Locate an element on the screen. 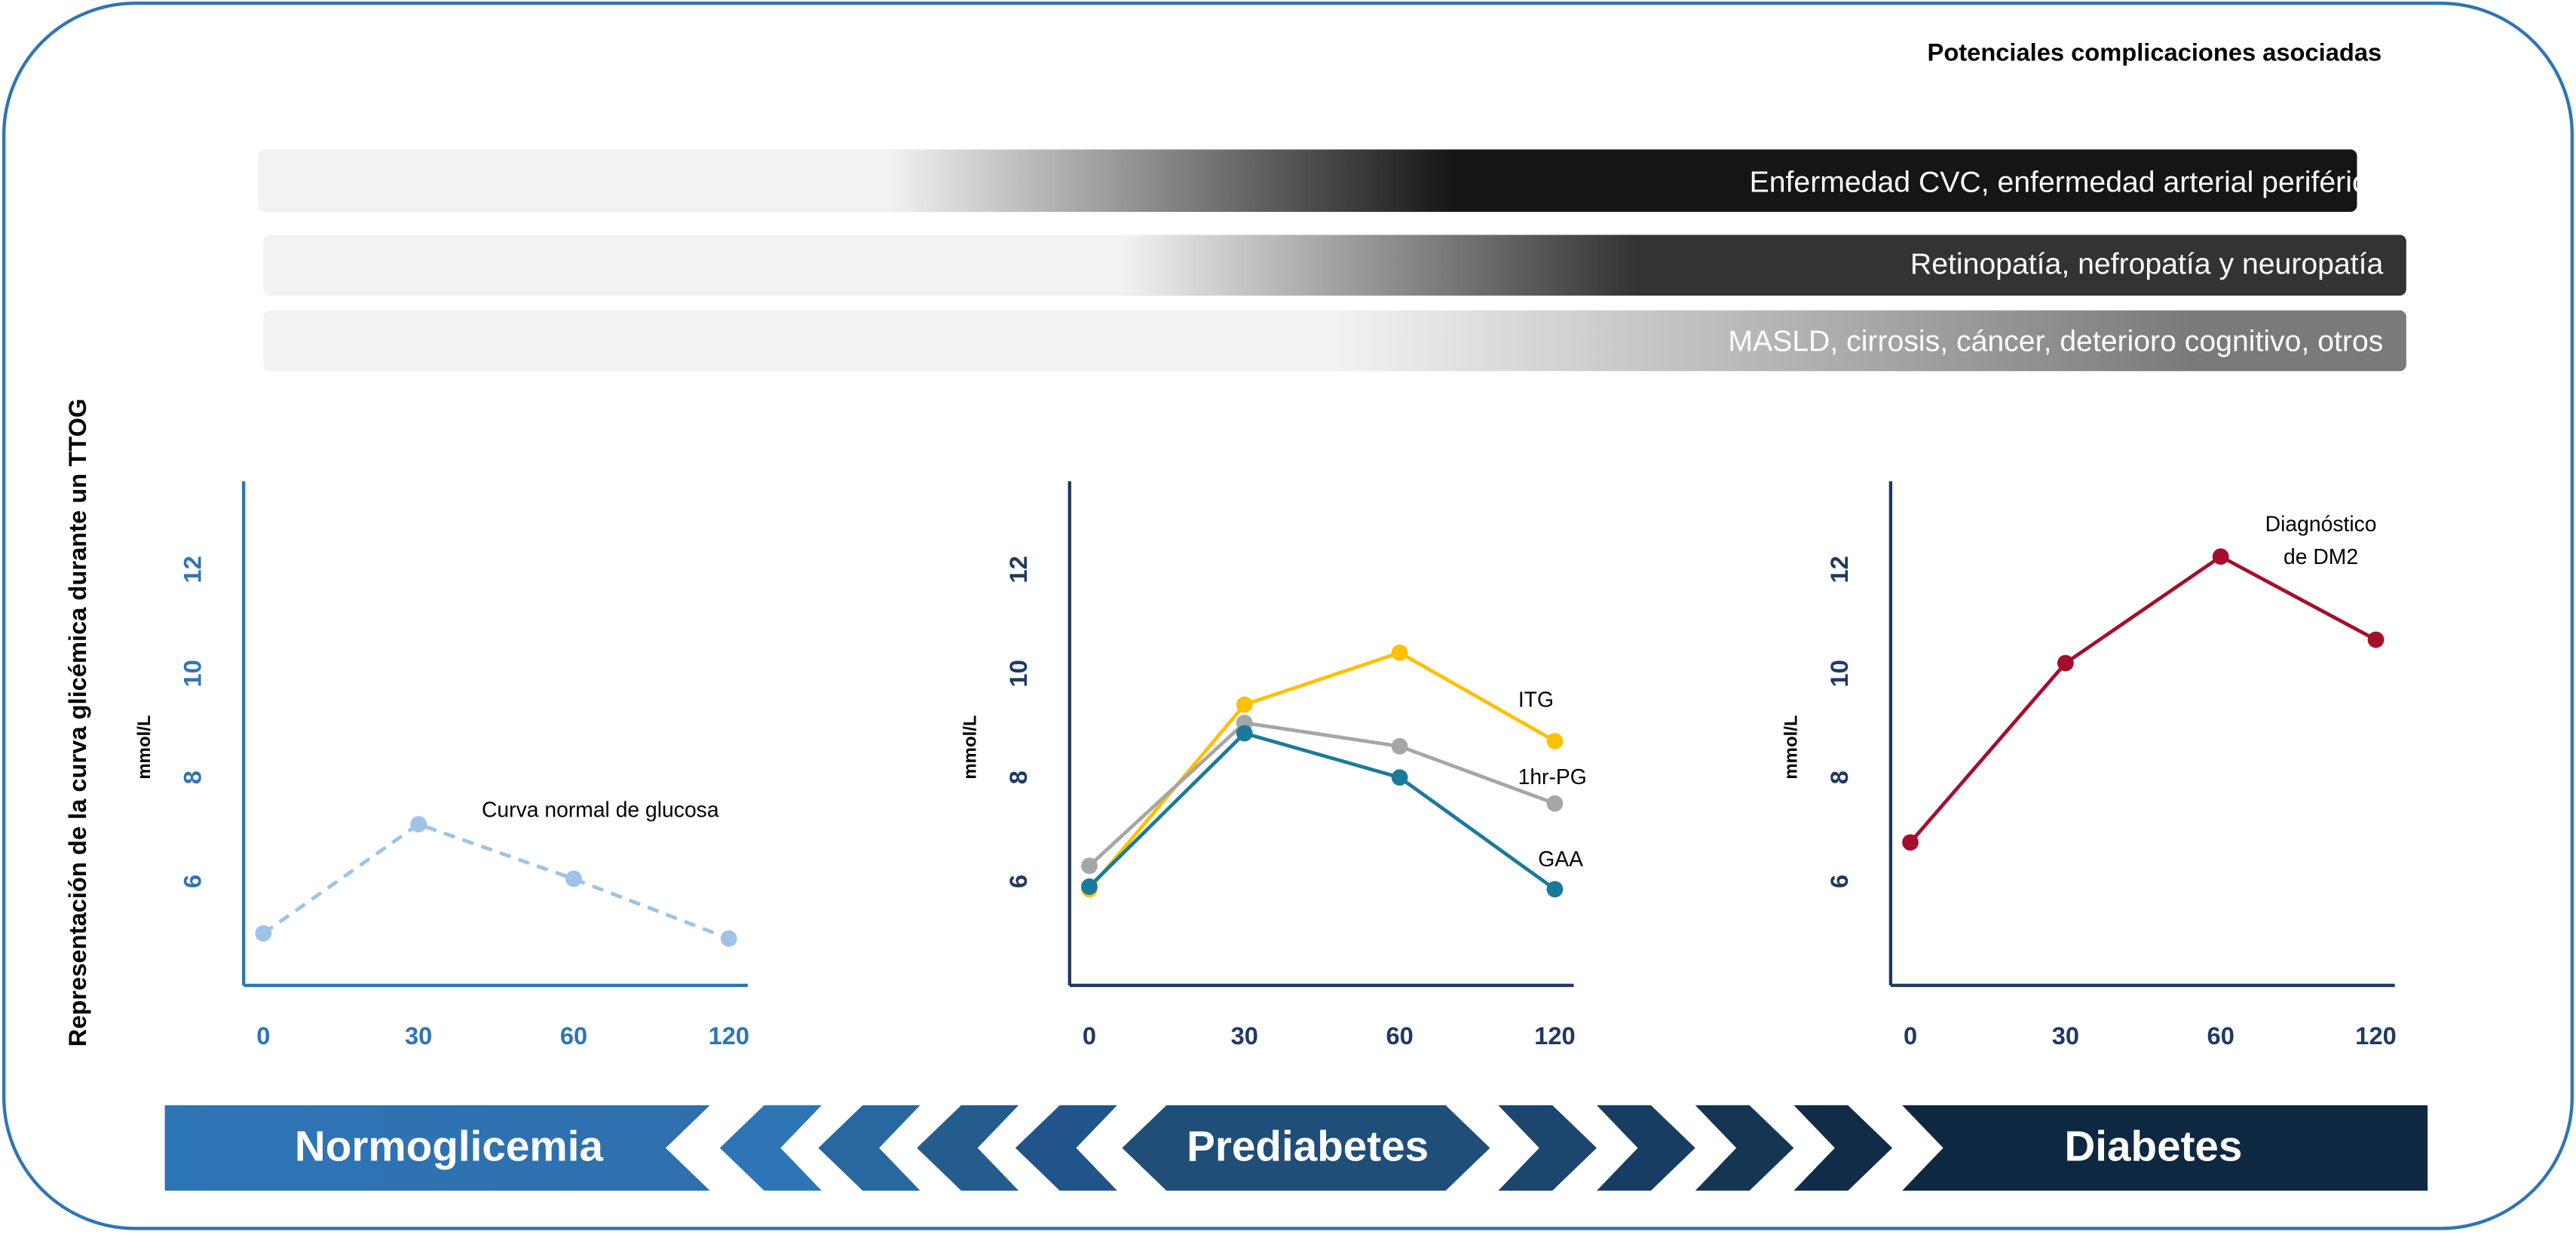  annotation: de DM2 is located at coordinates (2320, 556).